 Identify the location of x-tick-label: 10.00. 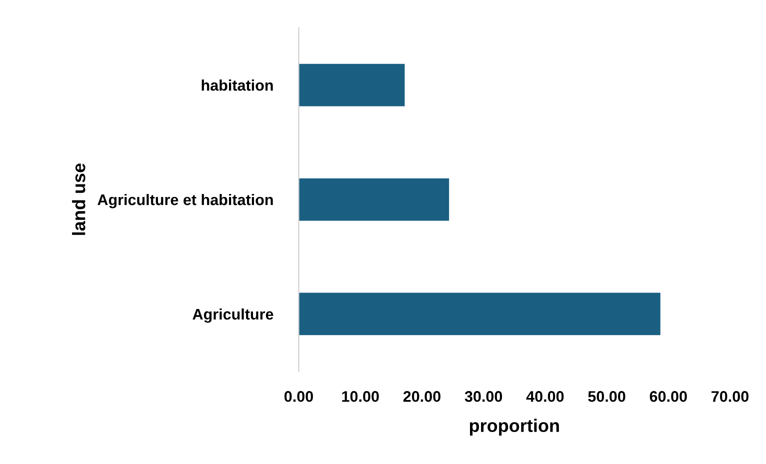
(360, 396).